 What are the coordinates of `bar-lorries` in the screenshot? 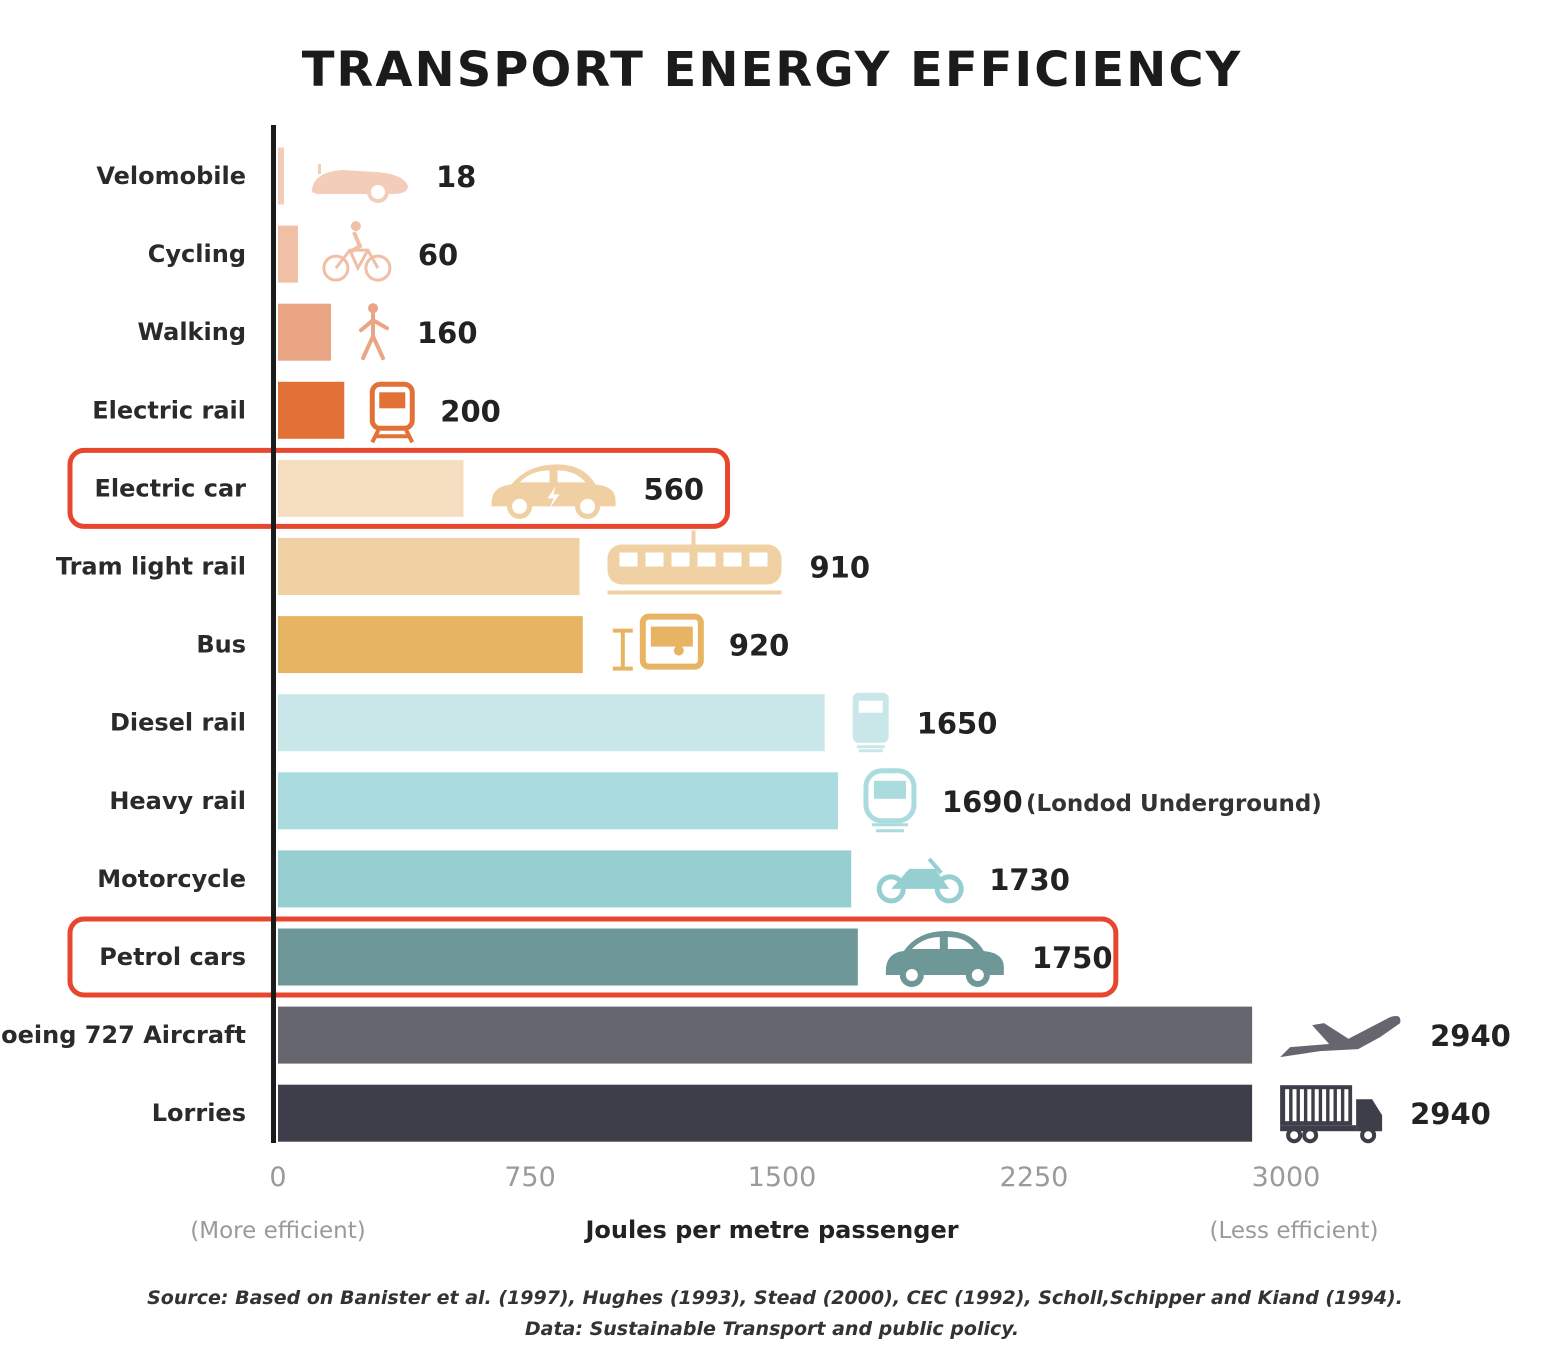 It's located at (765, 1113).